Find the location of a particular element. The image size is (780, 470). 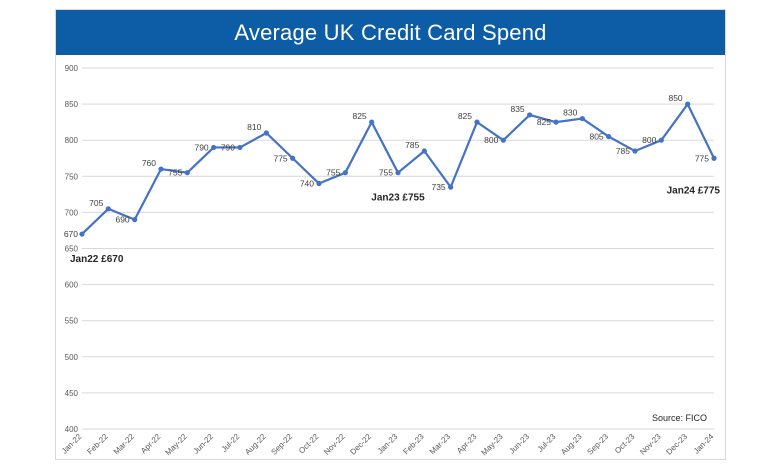

x-tick-label: Oct-23 is located at coordinates (625, 444).